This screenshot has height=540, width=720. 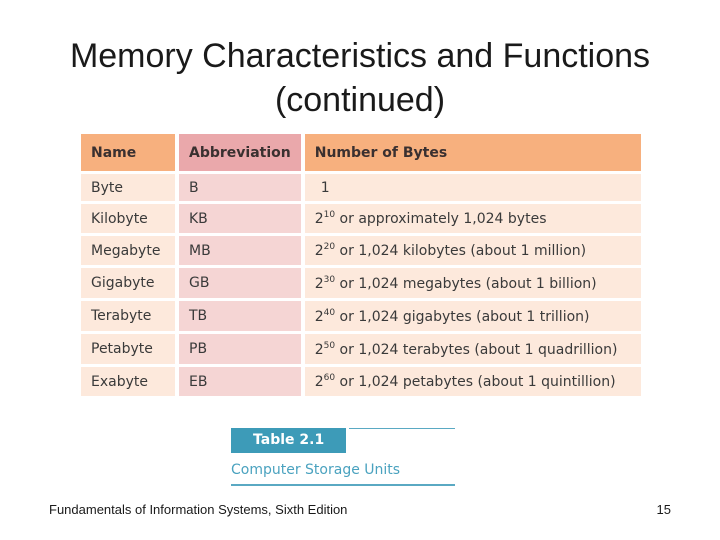 What do you see at coordinates (128, 380) in the screenshot?
I see `cell-name: Exabyte` at bounding box center [128, 380].